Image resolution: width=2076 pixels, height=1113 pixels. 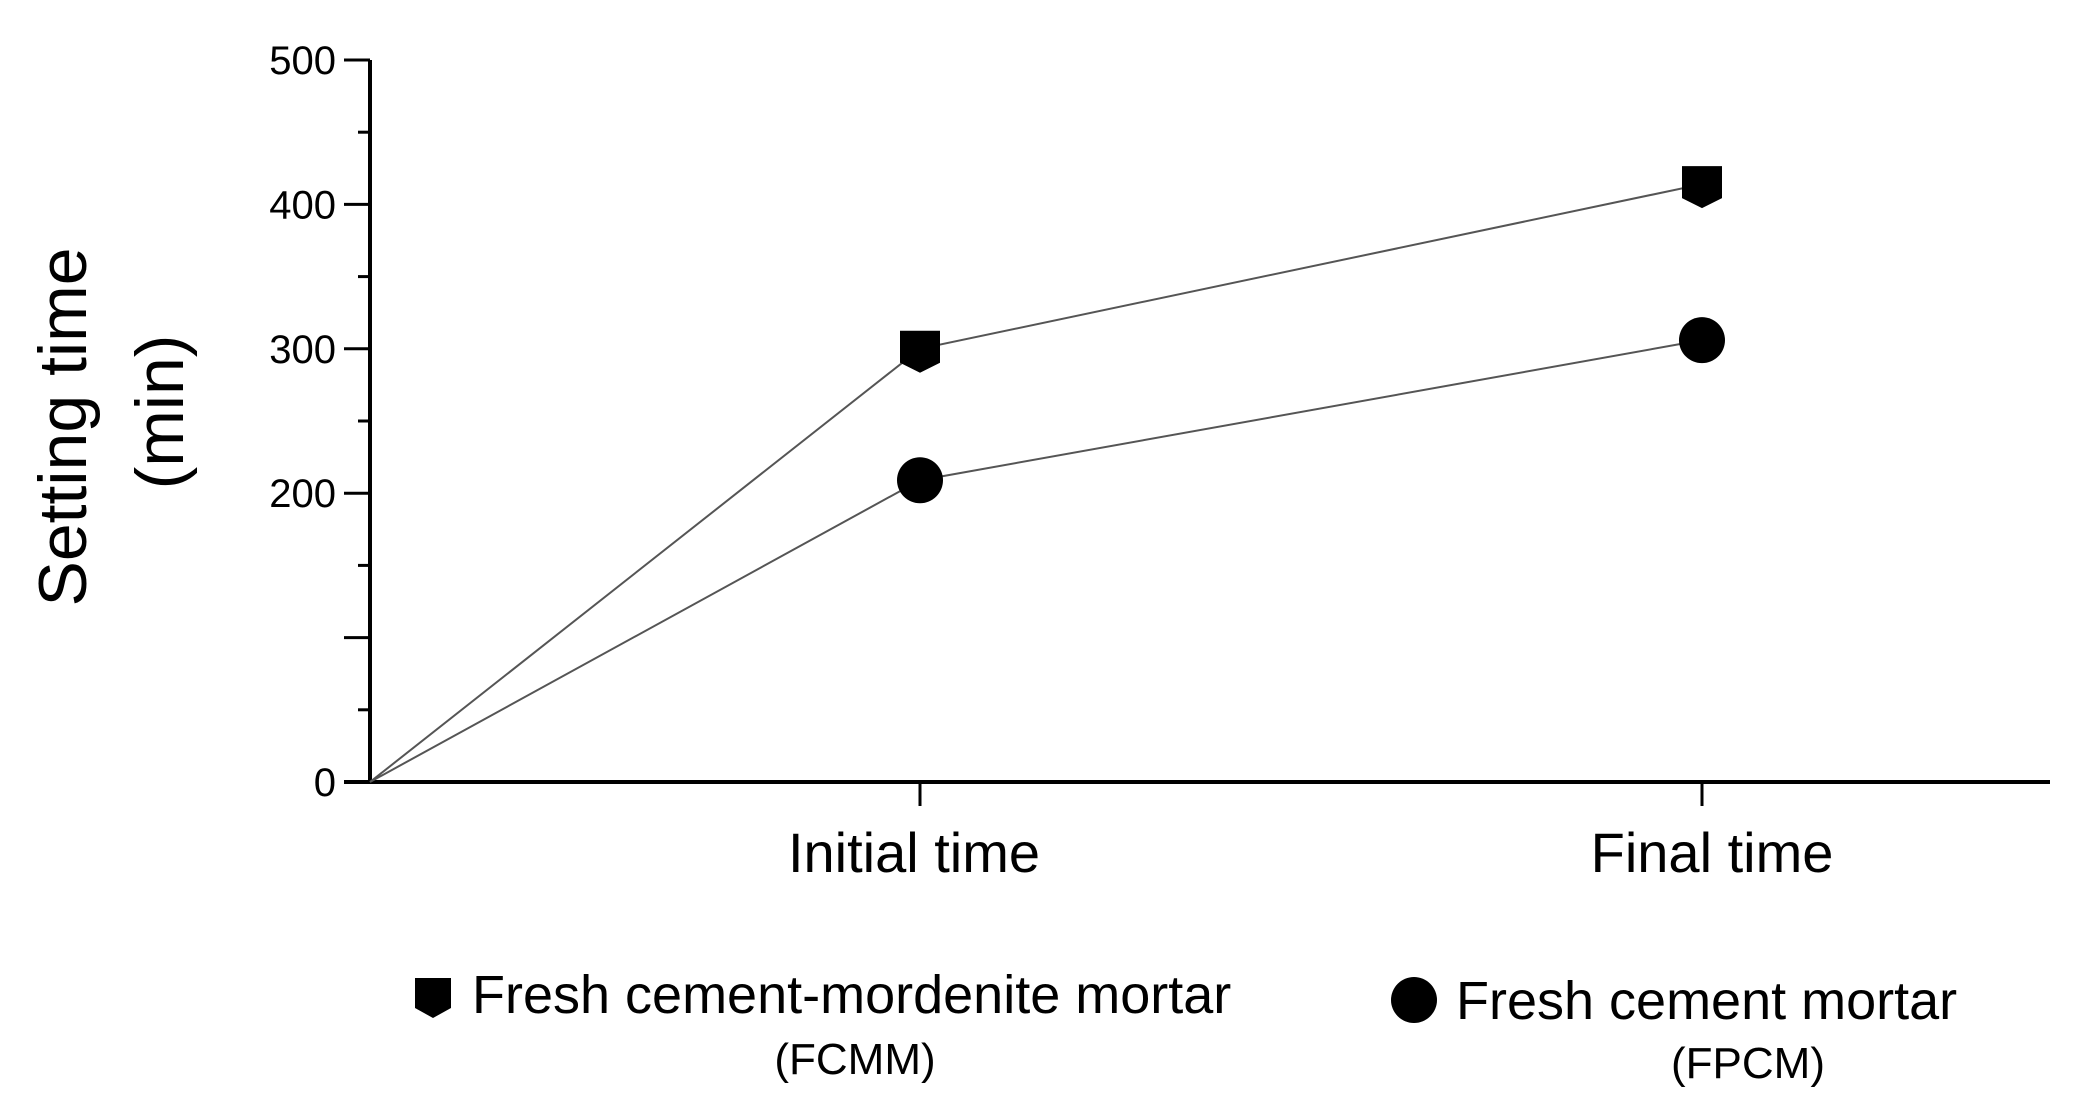 I want to click on legend-item-fcmm: Fresh cement-mordenite mortar (FCMM), so click(x=823, y=1024).